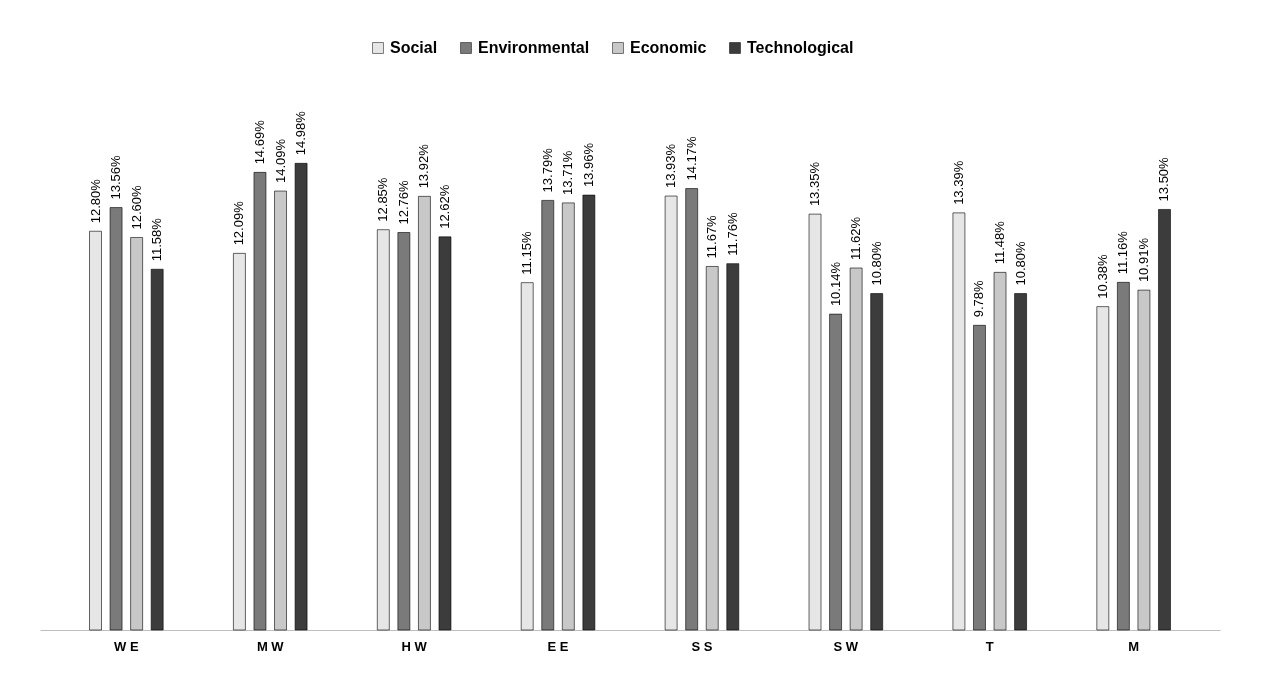 The height and width of the screenshot is (685, 1261). Describe the element at coordinates (558, 646) in the screenshot. I see `x-tick-label: E E` at that location.